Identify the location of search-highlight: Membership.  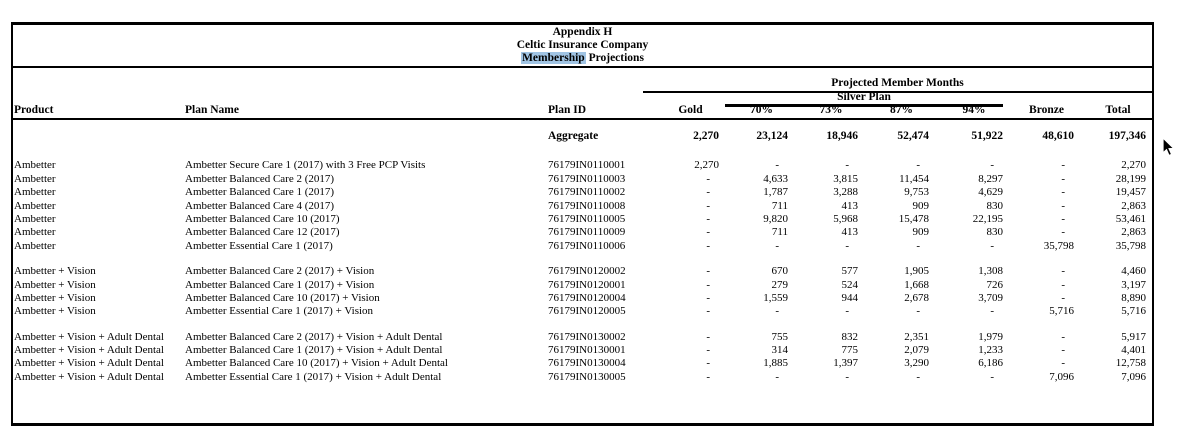
(553, 57).